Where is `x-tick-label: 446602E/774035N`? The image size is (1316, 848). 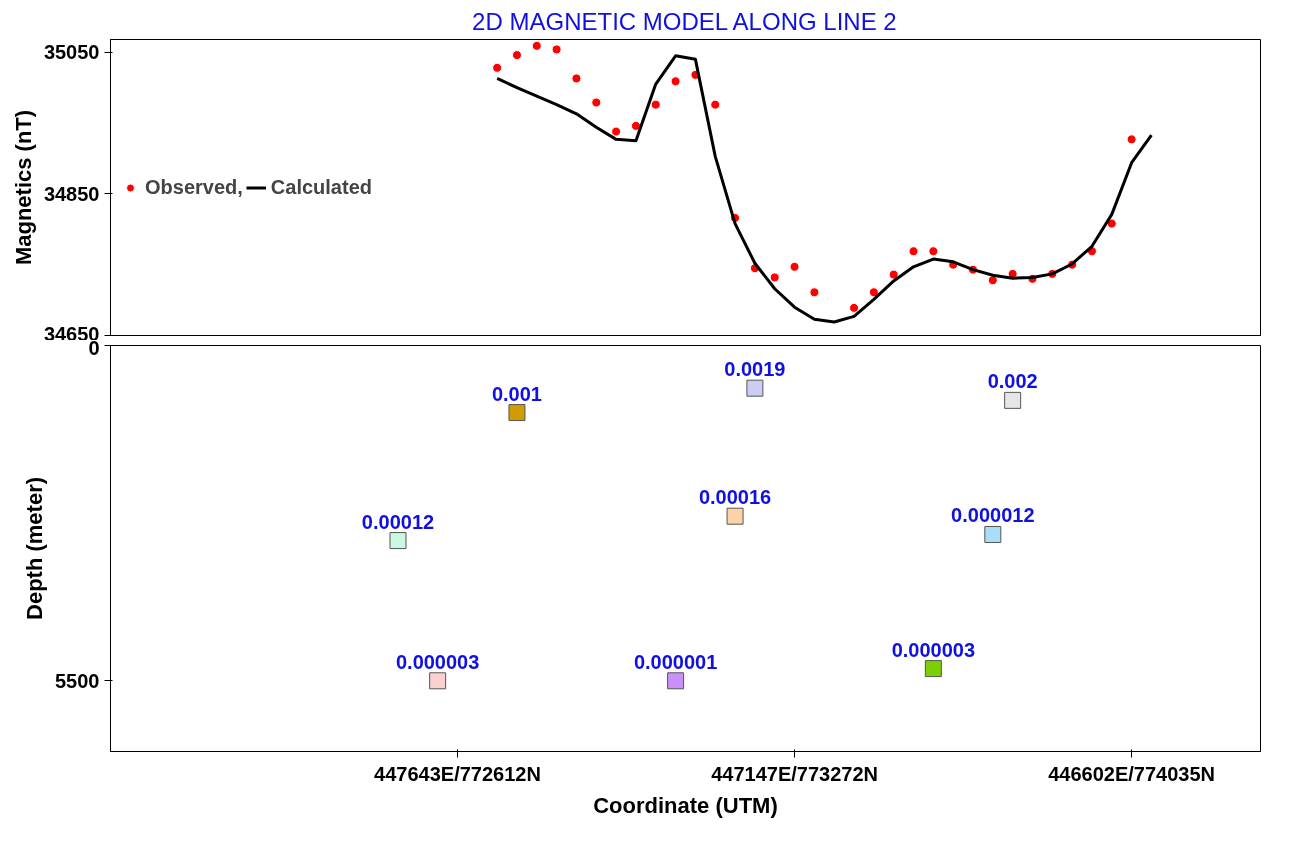 x-tick-label: 446602E/774035N is located at coordinates (1132, 773).